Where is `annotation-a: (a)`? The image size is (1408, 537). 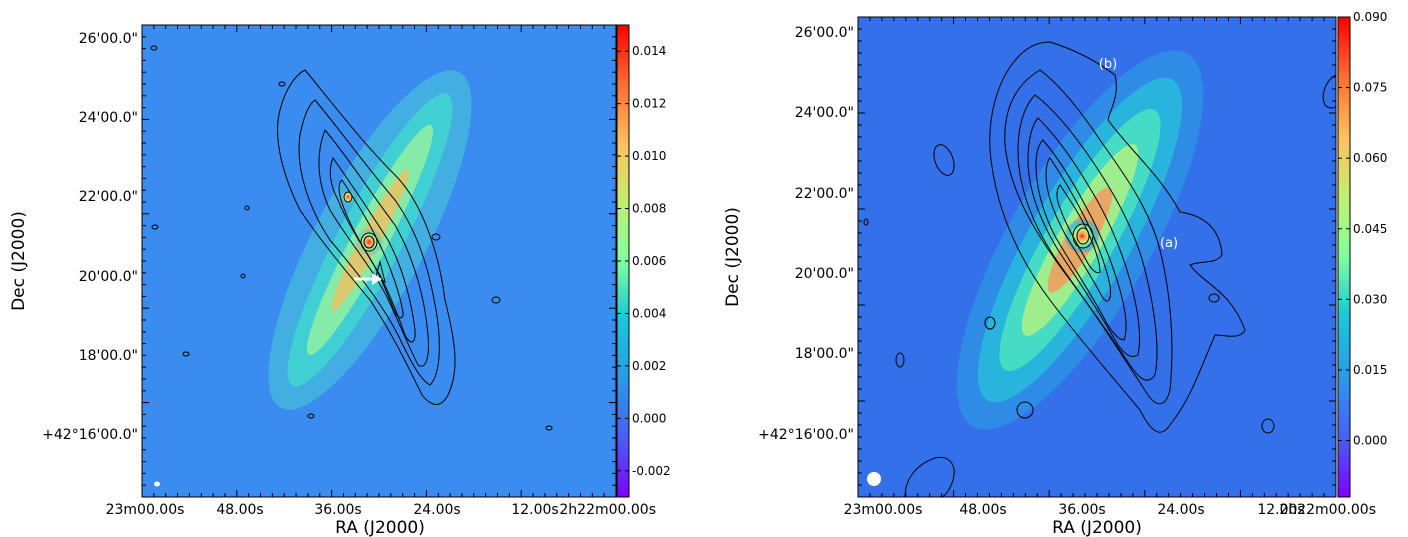 annotation-a: (a) is located at coordinates (1169, 243).